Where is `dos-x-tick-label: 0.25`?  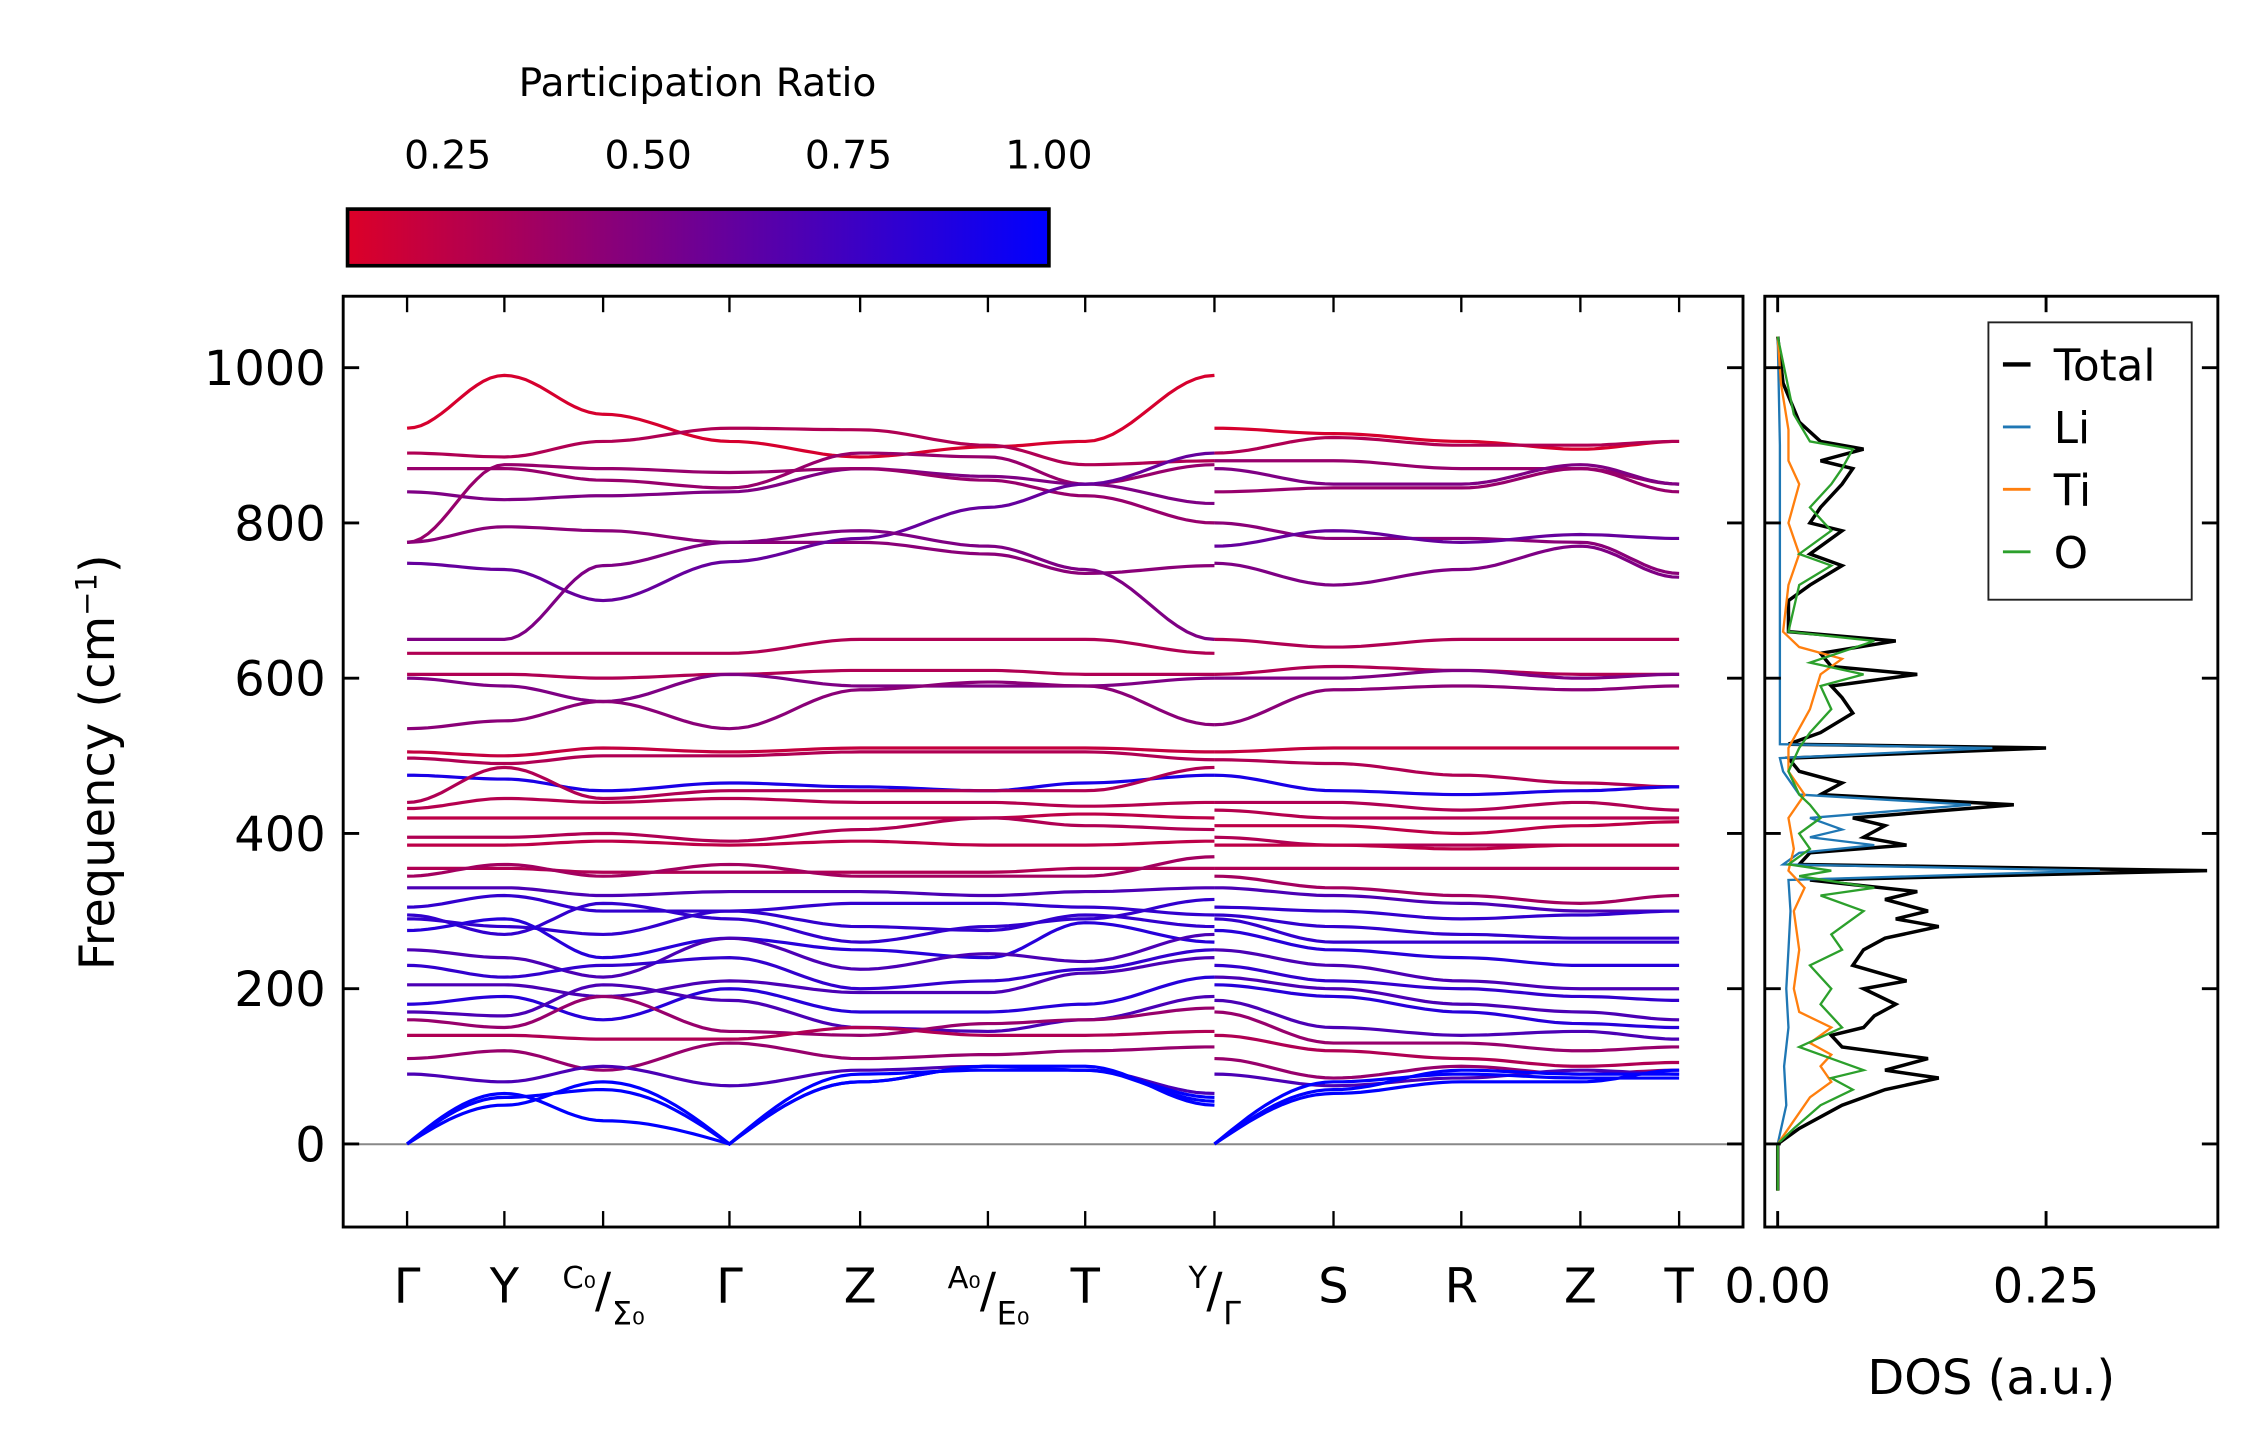 dos-x-tick-label: 0.25 is located at coordinates (2046, 1287).